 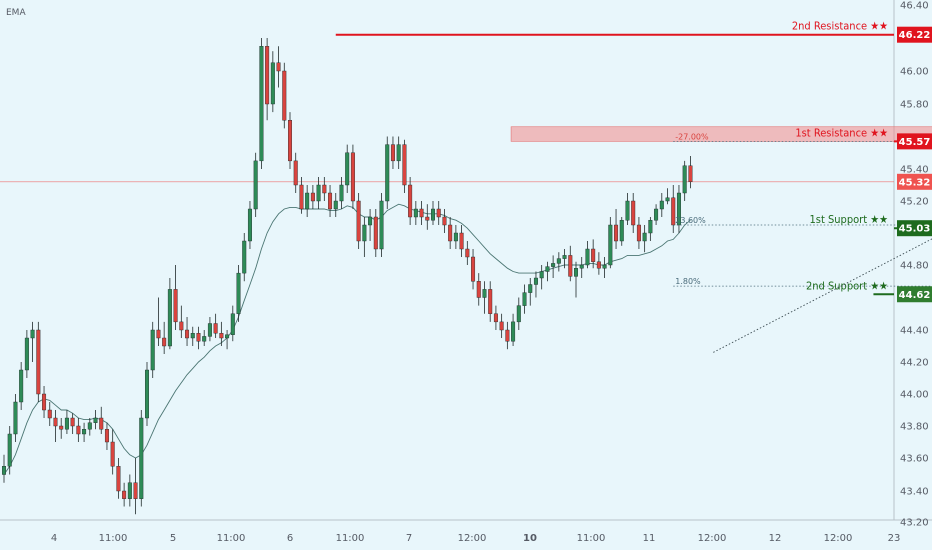 What do you see at coordinates (914, 170) in the screenshot?
I see `y-tick-label: 45.40` at bounding box center [914, 170].